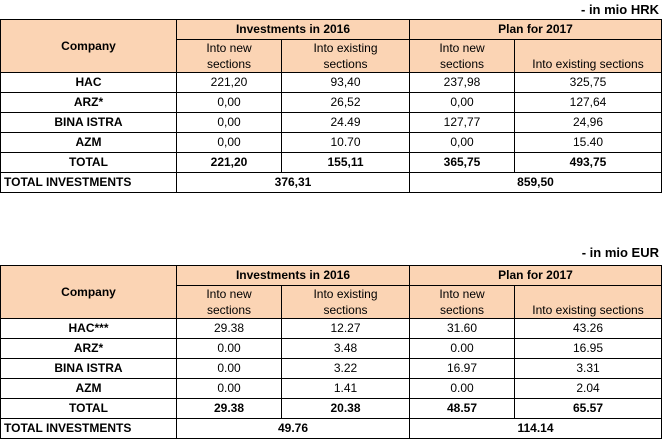 This screenshot has width=663, height=446. Describe the element at coordinates (535, 428) in the screenshot. I see `grand-total-plan: 114.14` at that location.